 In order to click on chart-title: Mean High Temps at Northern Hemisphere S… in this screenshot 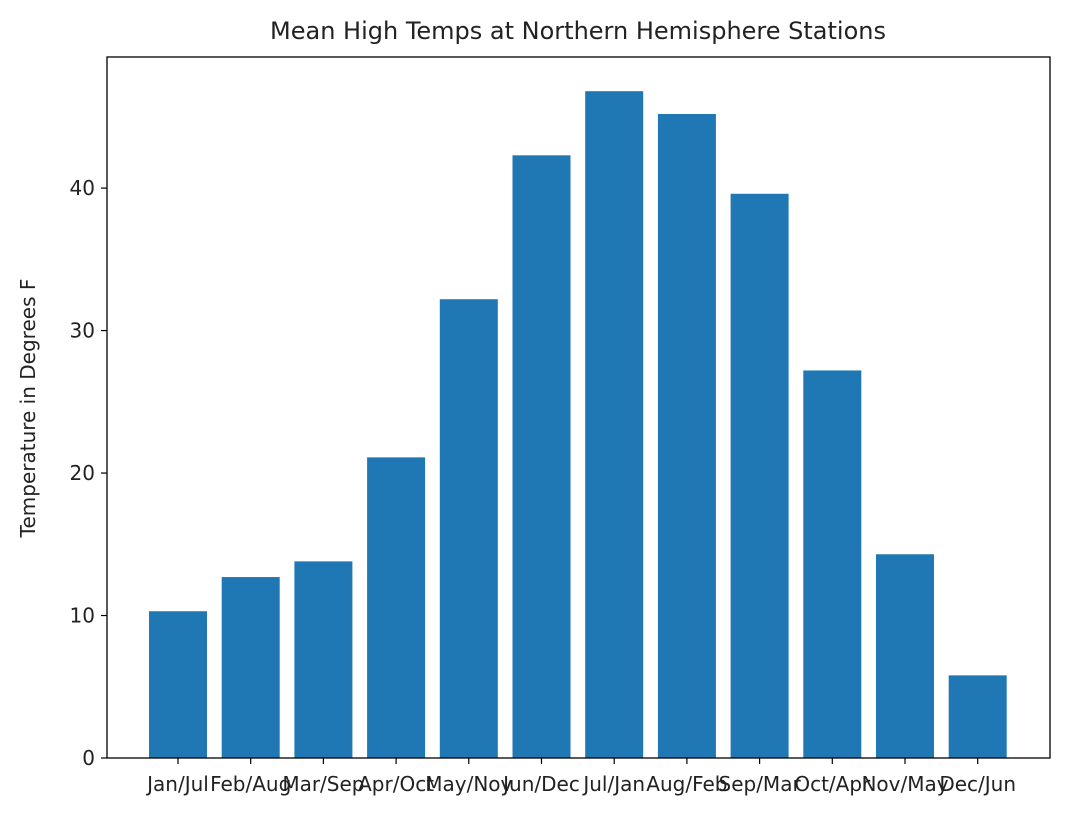, I will do `click(578, 31)`.